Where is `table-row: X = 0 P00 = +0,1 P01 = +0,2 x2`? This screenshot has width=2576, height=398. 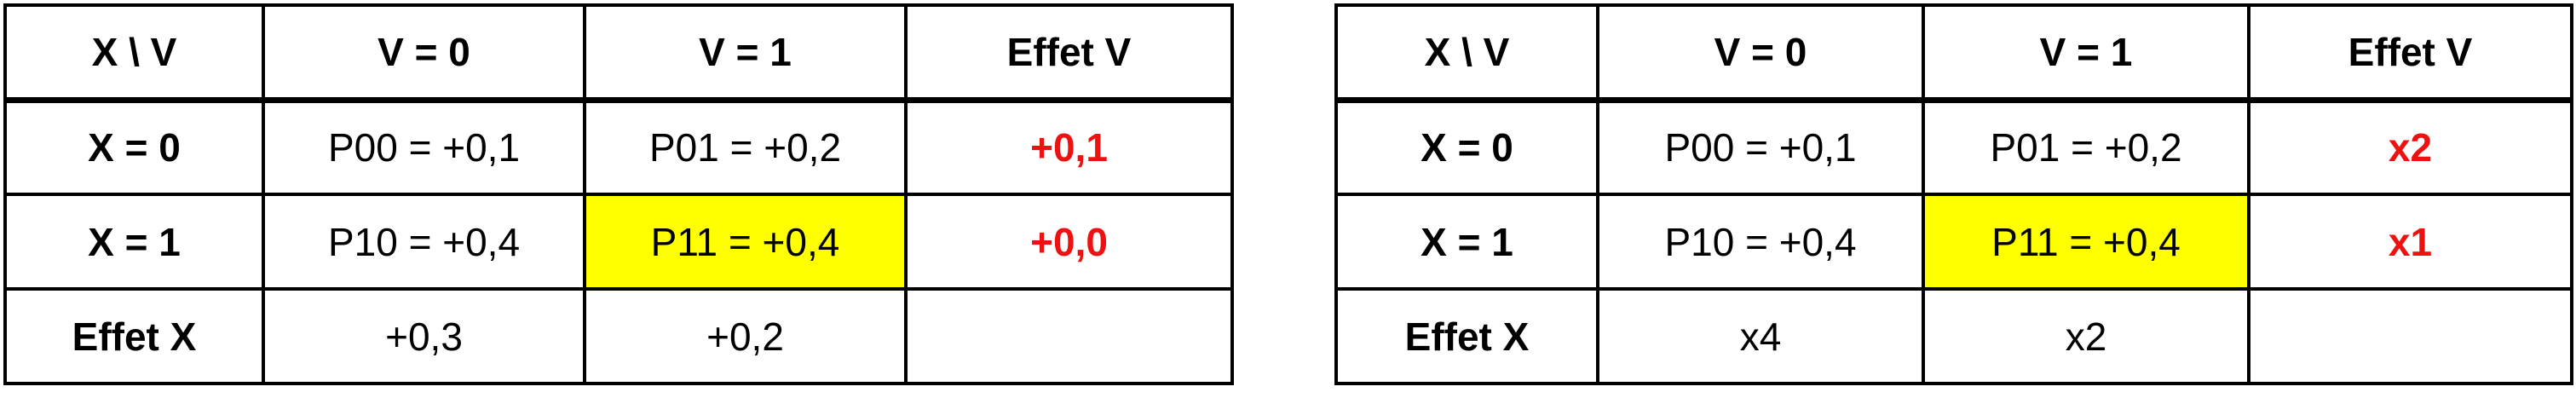
table-row: X = 0 P00 = +0,1 P01 = +0,2 x2 is located at coordinates (1953, 147).